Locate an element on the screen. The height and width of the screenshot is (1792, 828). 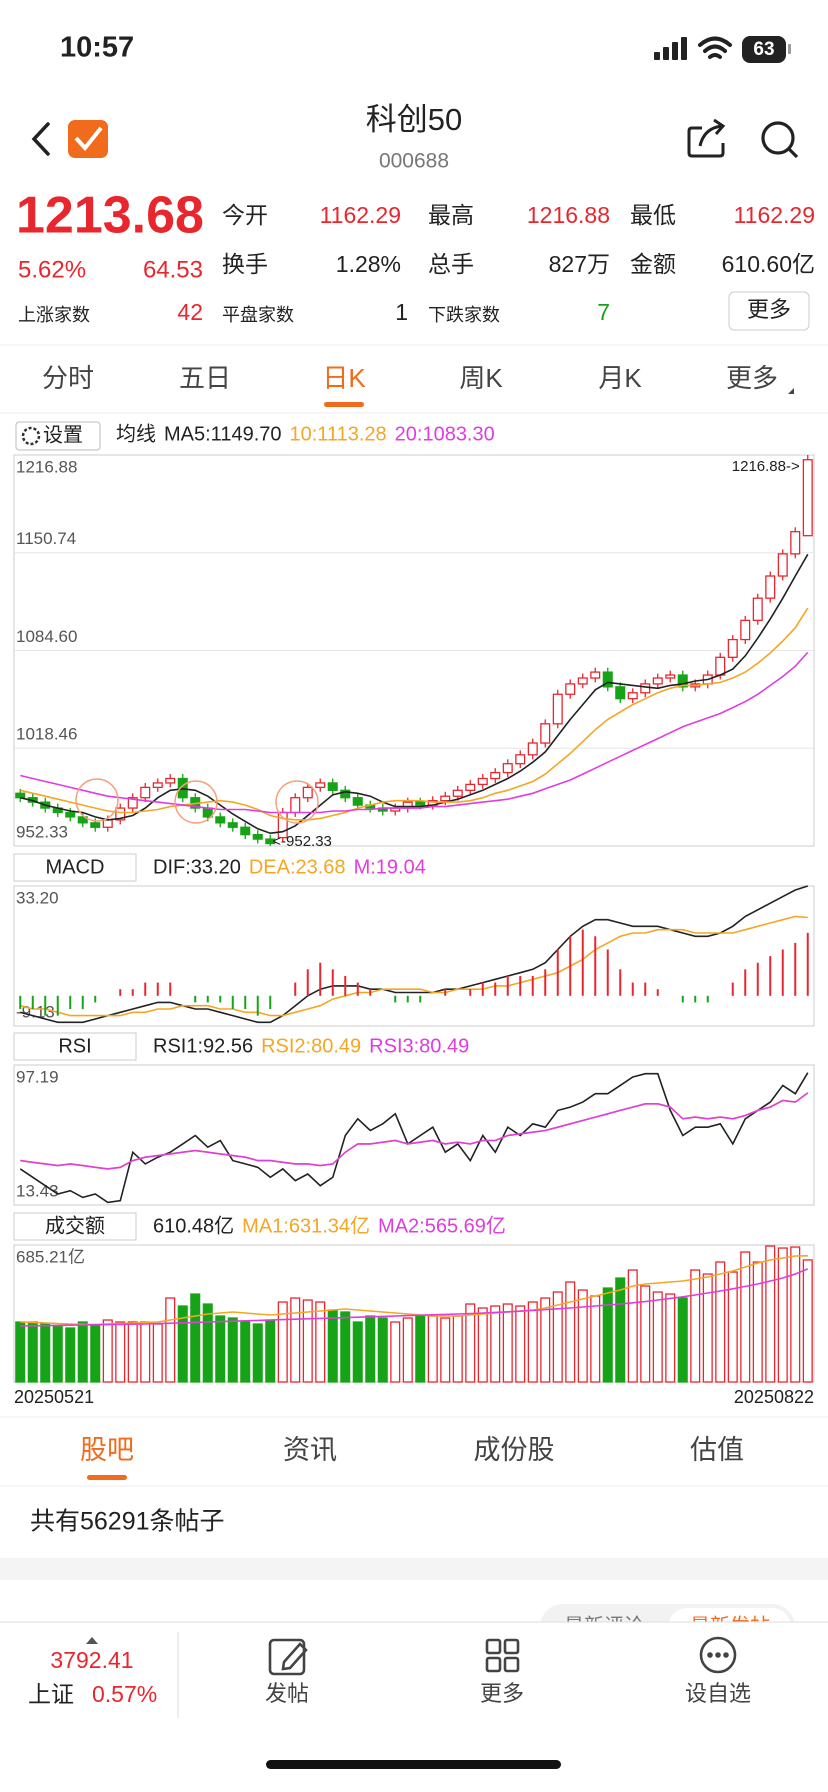
more-button is located at coordinates (769, 311).